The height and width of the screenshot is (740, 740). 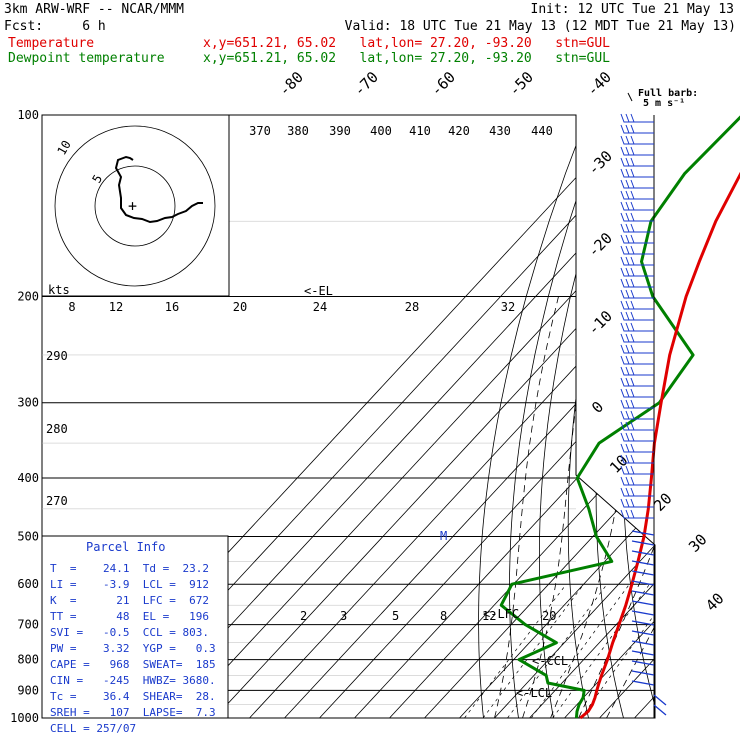 I want to click on parcel-row: TT = 48 EL = 196, so click(x=129, y=616).